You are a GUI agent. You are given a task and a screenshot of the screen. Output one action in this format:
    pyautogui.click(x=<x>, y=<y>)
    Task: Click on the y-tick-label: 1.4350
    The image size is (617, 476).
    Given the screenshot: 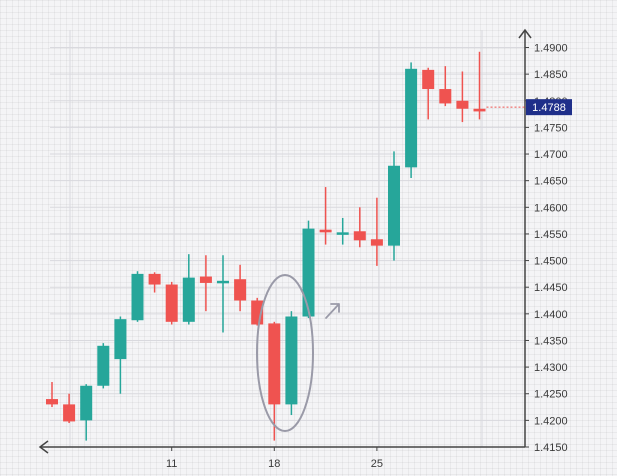 What is the action you would take?
    pyautogui.click(x=551, y=341)
    